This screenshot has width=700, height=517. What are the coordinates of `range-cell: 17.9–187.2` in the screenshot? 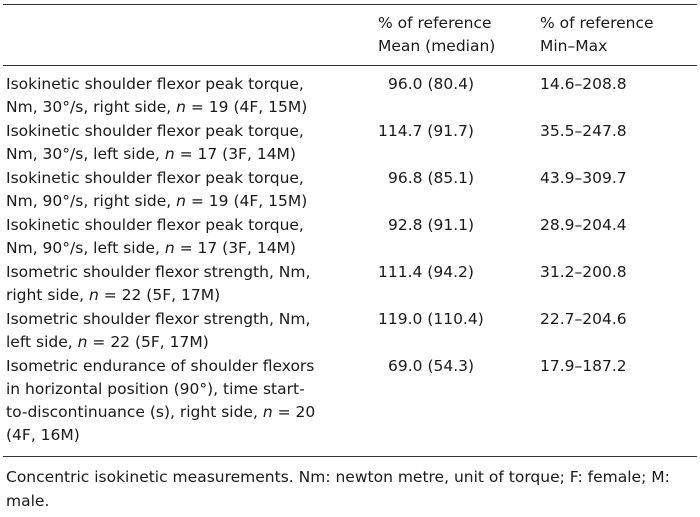 It's located at (583, 366).